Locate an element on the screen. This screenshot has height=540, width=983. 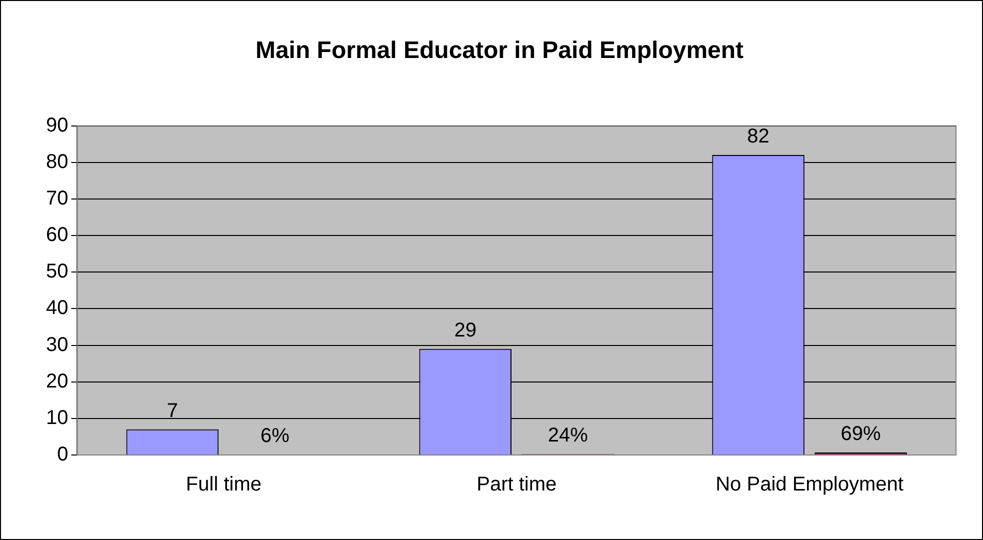
y-tick-label: 0 is located at coordinates (62, 455).